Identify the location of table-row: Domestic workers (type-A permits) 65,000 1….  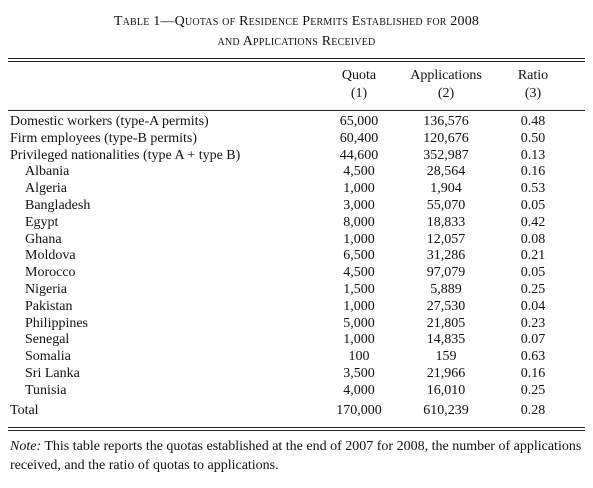
(296, 122).